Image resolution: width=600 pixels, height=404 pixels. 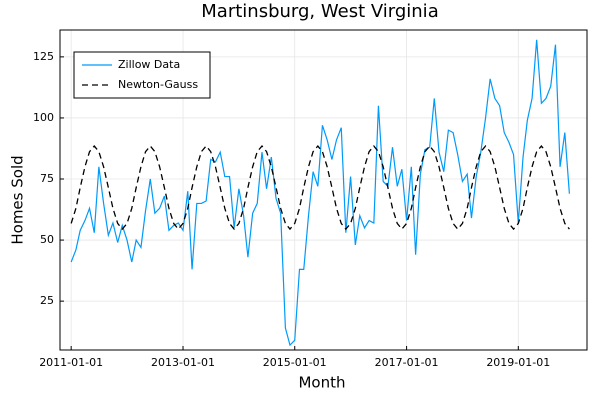 I want to click on legend-label: Newton-Gauss, so click(x=158, y=84).